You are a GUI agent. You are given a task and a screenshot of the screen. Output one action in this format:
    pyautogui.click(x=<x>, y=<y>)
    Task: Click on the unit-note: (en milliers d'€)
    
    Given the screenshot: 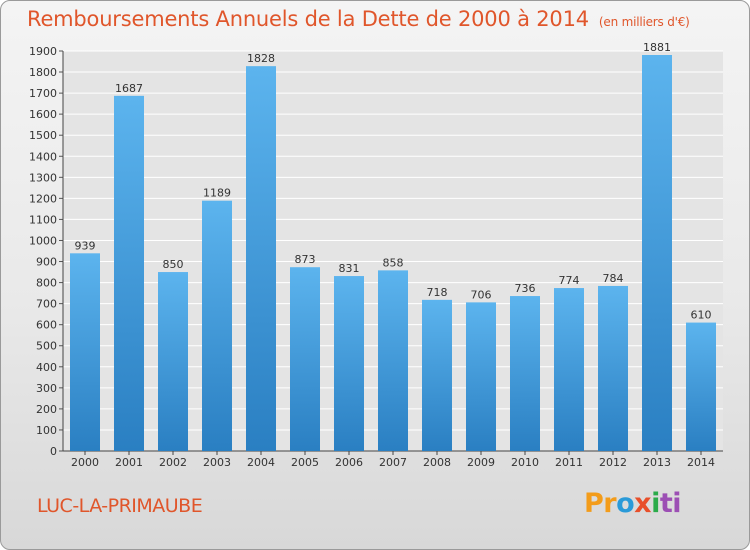 What is the action you would take?
    pyautogui.click(x=644, y=22)
    